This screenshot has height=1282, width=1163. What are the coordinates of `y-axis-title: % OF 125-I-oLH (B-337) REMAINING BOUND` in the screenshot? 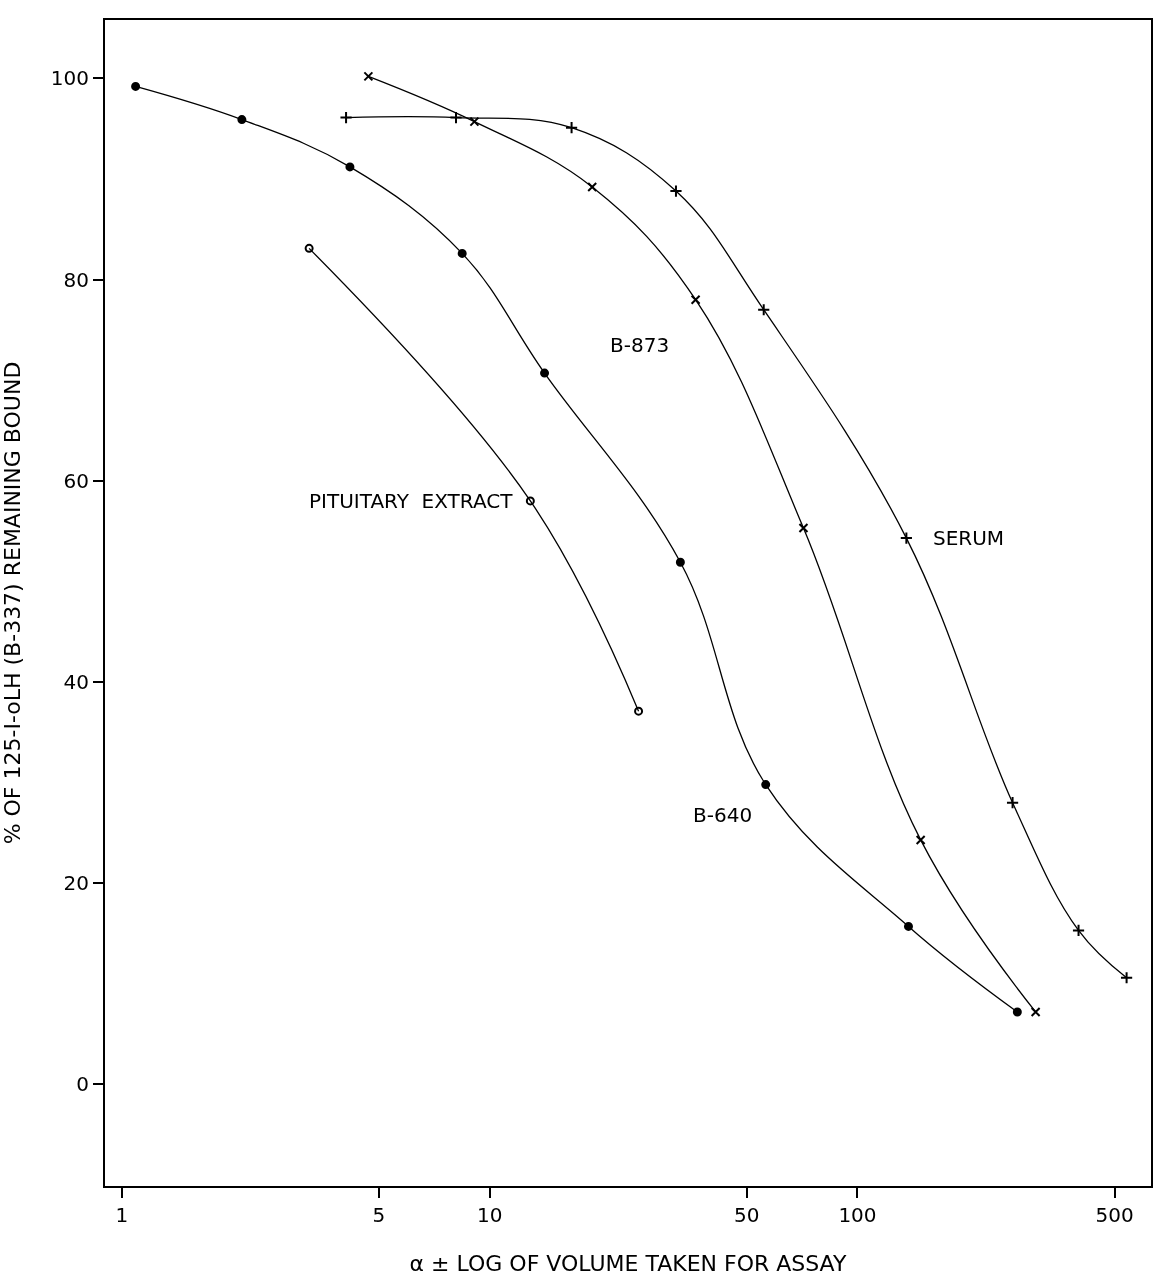 It's located at (12, 603).